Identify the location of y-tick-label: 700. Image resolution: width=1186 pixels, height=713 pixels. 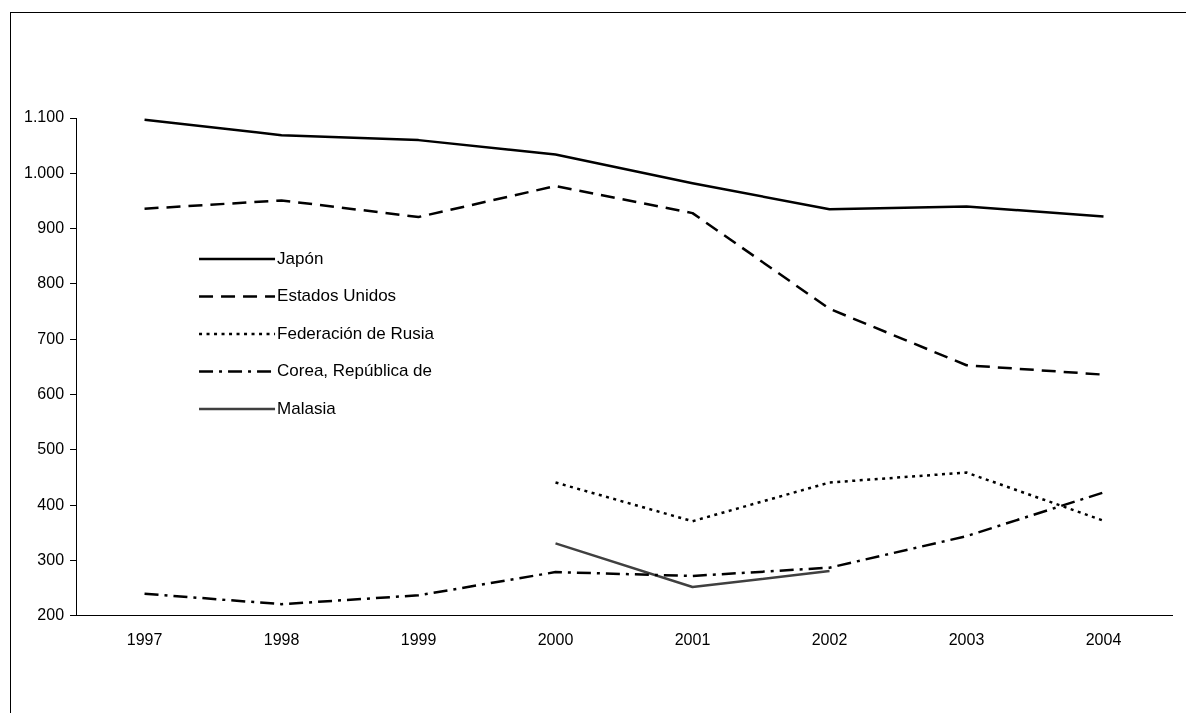
(51, 338).